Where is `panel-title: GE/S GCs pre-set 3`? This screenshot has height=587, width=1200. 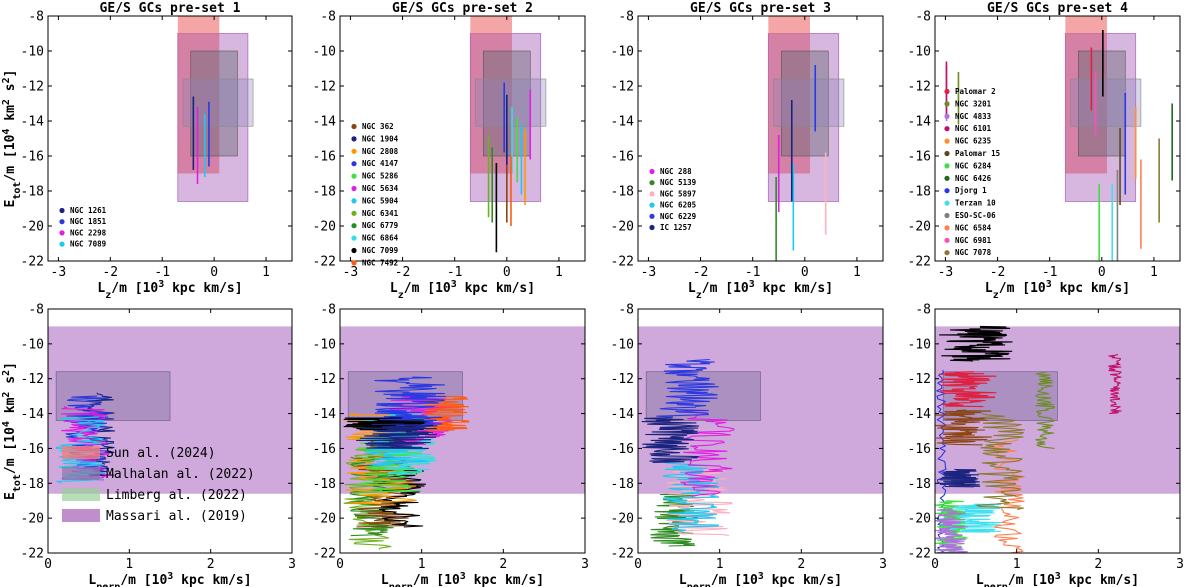
panel-title: GE/S GCs pre-set 3 is located at coordinates (760, 8).